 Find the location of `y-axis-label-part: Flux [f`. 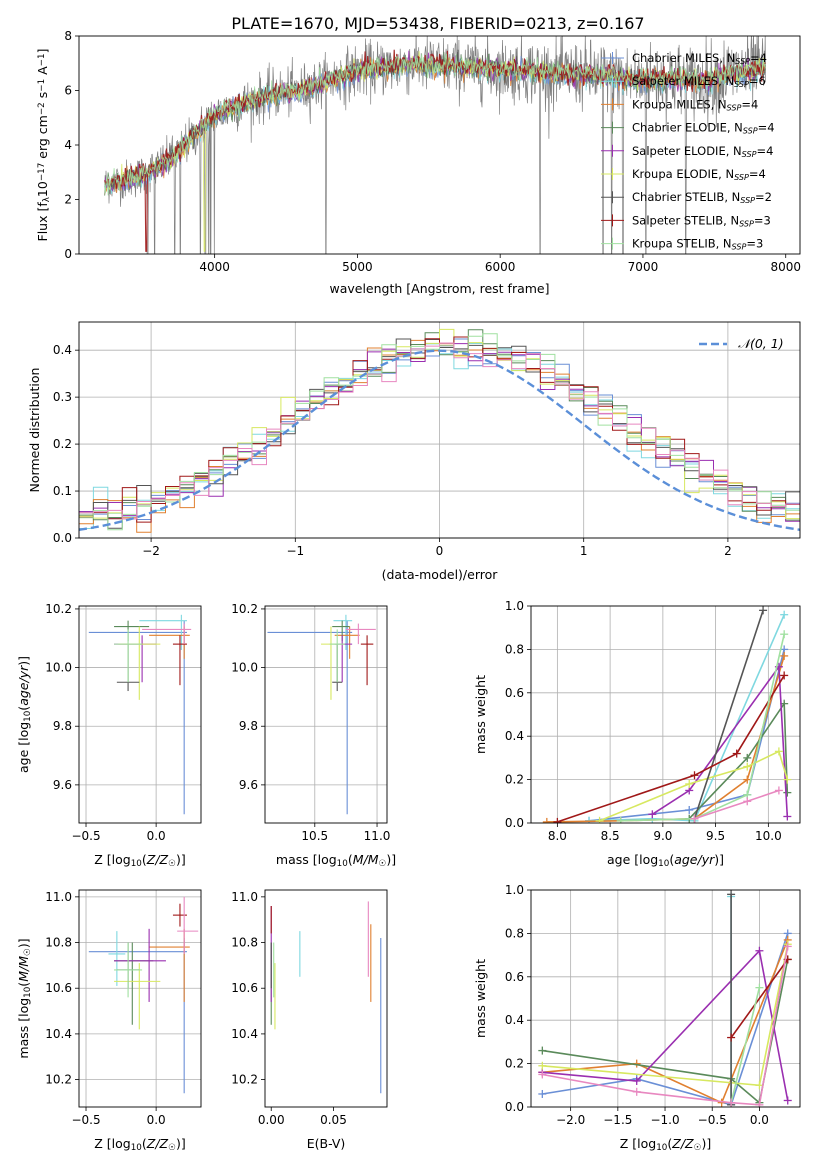

y-axis-label-part: Flux [f is located at coordinates (42, 222).